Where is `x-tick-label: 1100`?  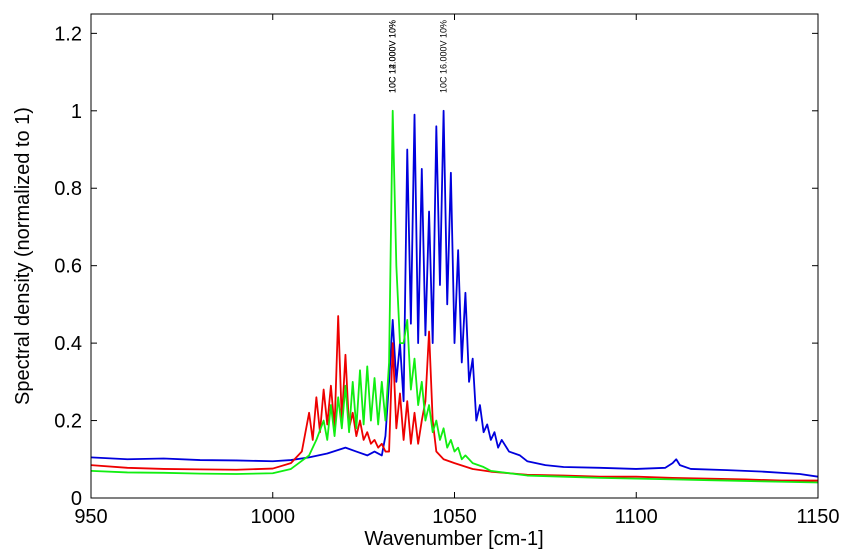 x-tick-label: 1100 is located at coordinates (636, 517).